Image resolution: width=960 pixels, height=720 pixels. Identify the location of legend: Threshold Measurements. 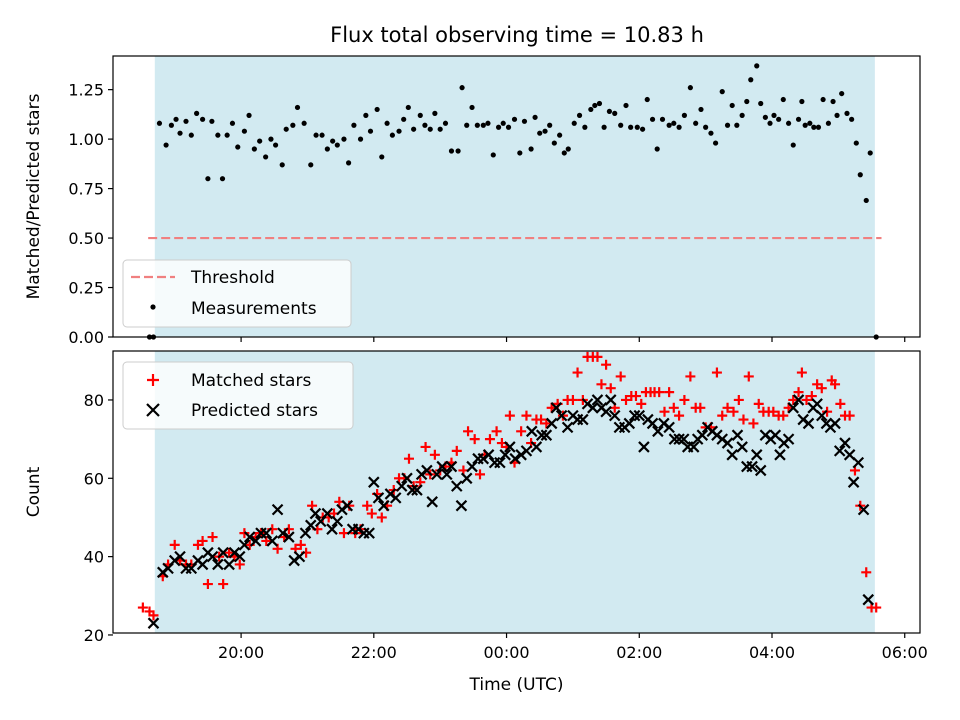
(237, 293).